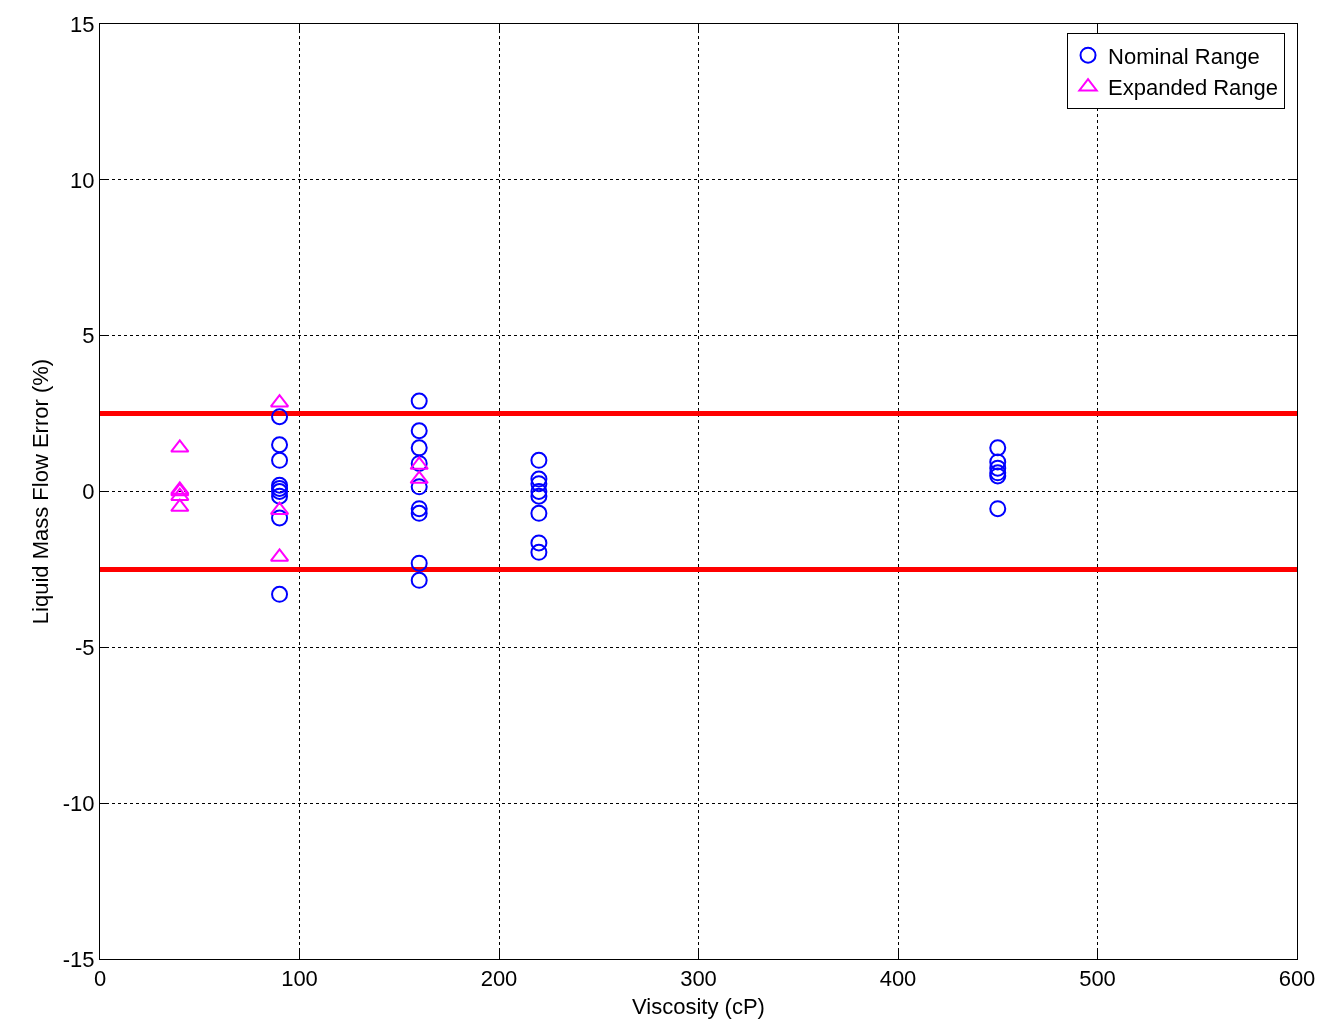  I want to click on legend-label: Expanded Range, so click(1193, 88).